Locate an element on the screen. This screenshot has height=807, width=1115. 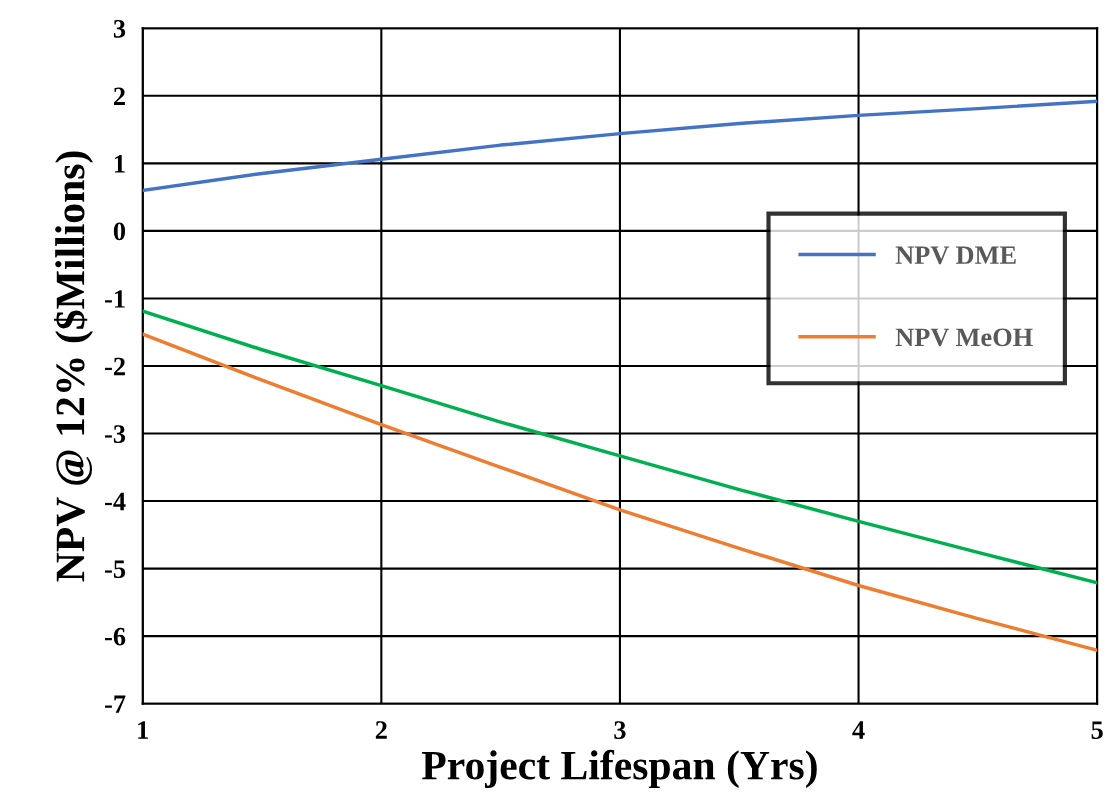
y-tick-label: -4 is located at coordinates (115, 501).